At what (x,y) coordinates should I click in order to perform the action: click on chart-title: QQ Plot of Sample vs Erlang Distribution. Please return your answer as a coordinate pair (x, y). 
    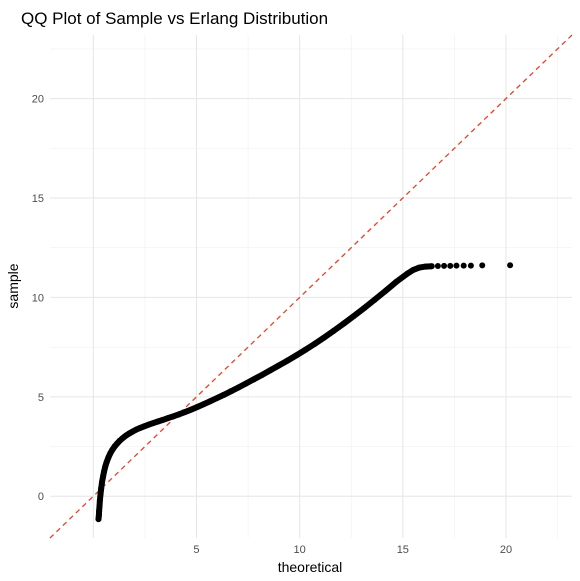
    Looking at the image, I should click on (174, 18).